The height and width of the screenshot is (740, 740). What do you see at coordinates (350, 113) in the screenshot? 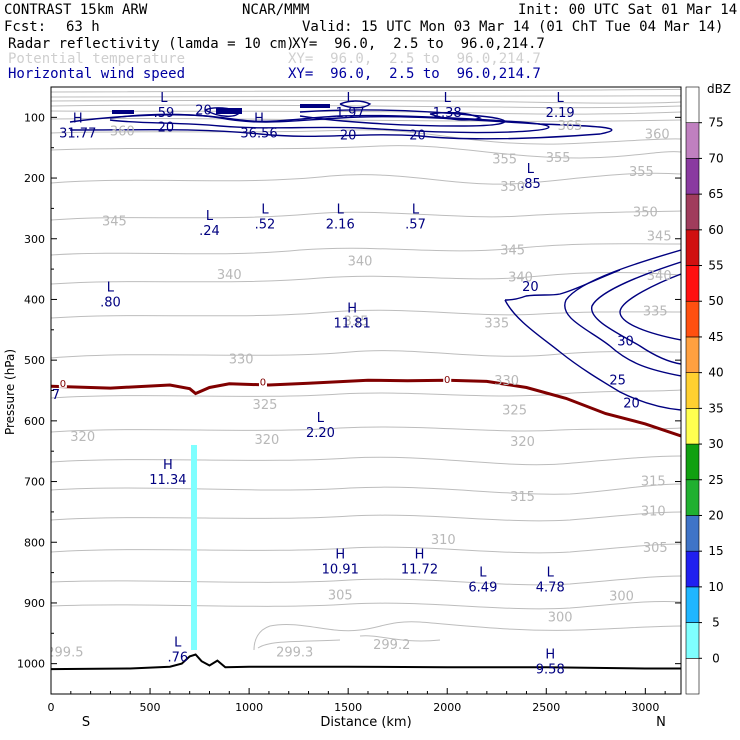
I see `extremum-value: 1.97` at bounding box center [350, 113].